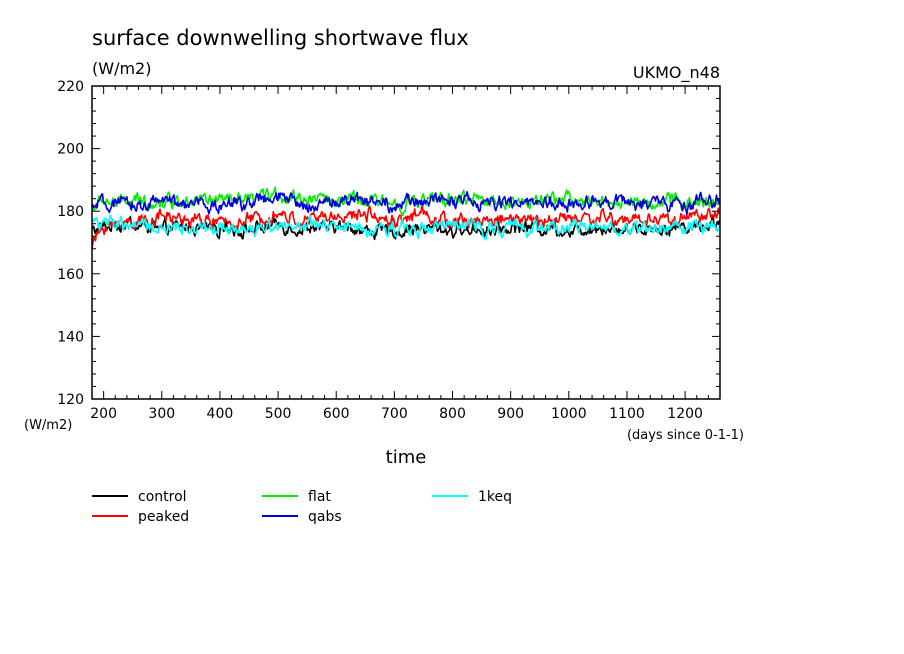 The image size is (904, 654). What do you see at coordinates (676, 73) in the screenshot?
I see `model-label: UKMO_n48` at bounding box center [676, 73].